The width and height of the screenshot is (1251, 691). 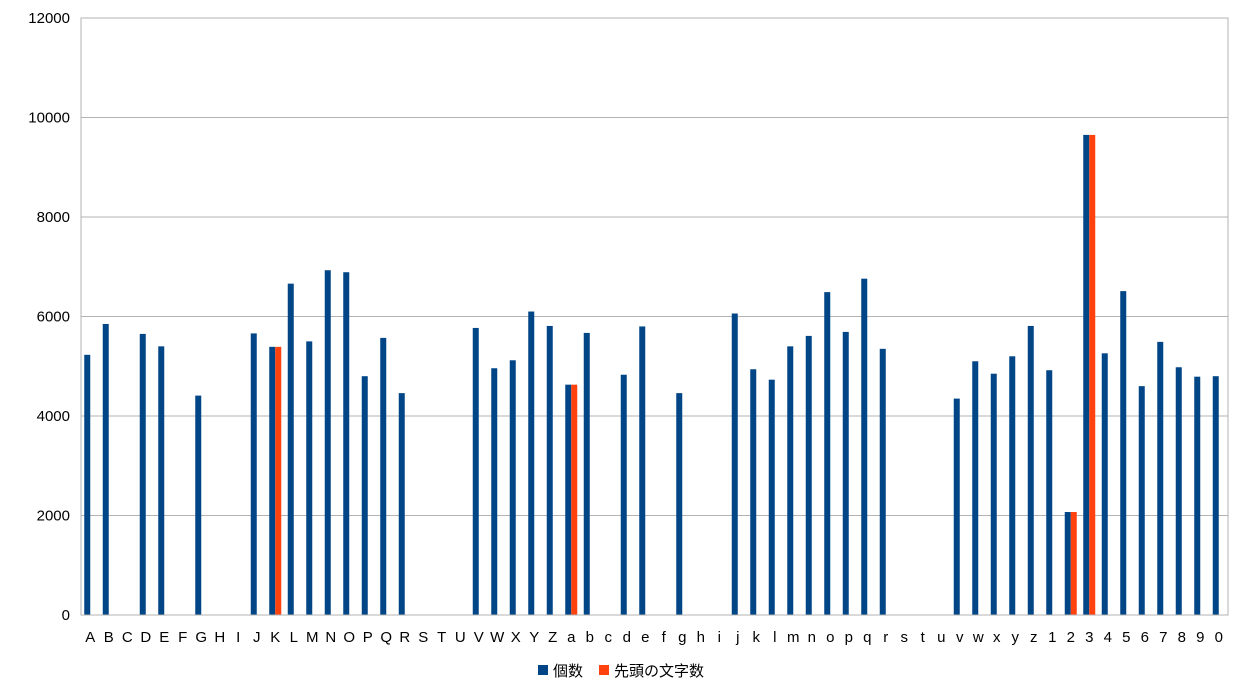 What do you see at coordinates (53, 317) in the screenshot?
I see `y-tick-label: 6000` at bounding box center [53, 317].